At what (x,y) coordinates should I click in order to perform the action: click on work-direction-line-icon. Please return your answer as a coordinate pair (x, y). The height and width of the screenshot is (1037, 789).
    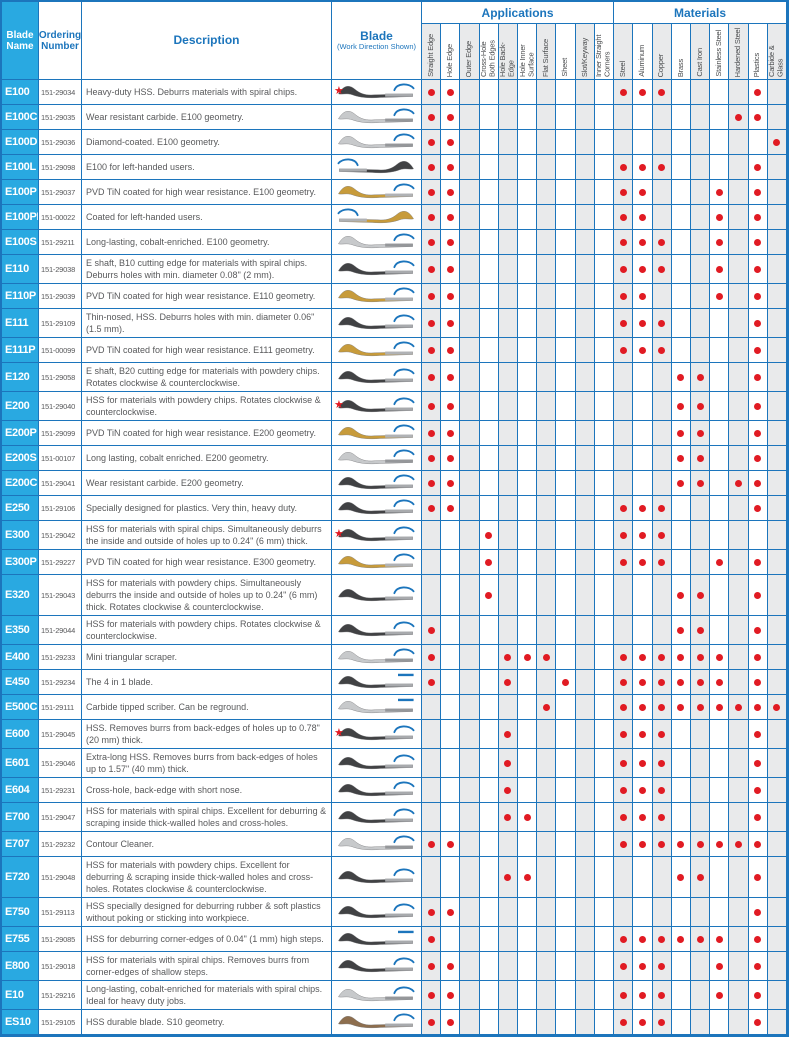
    Looking at the image, I should click on (406, 932).